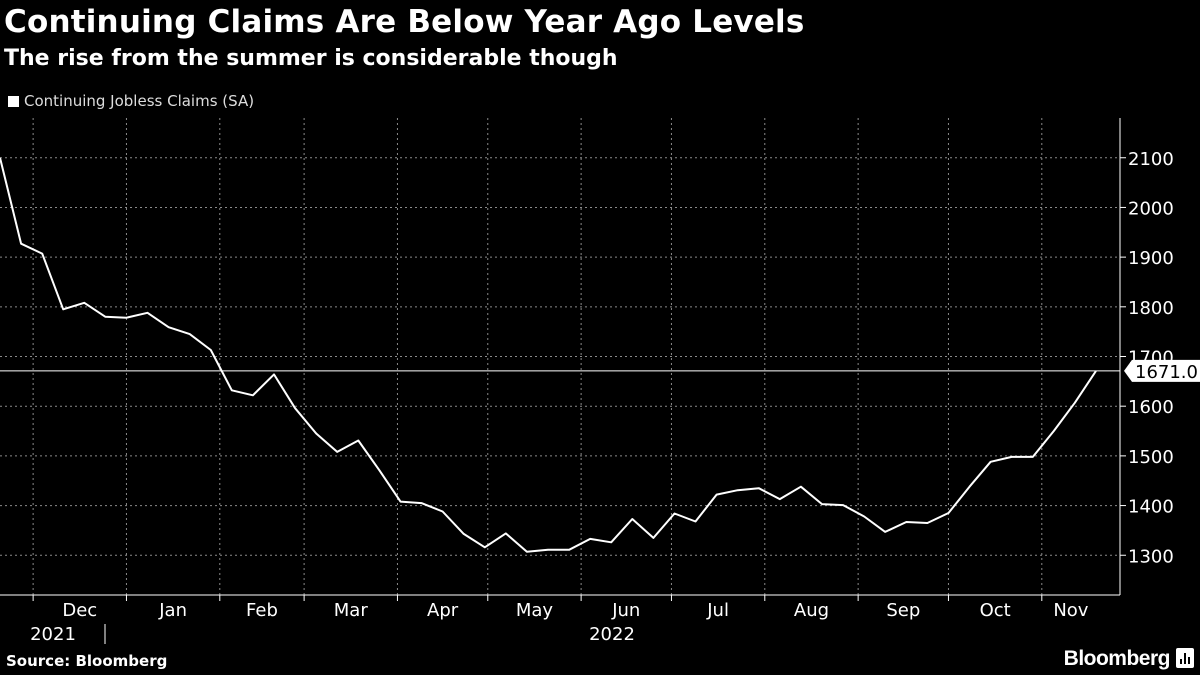  I want to click on legend-swatch, so click(13, 101).